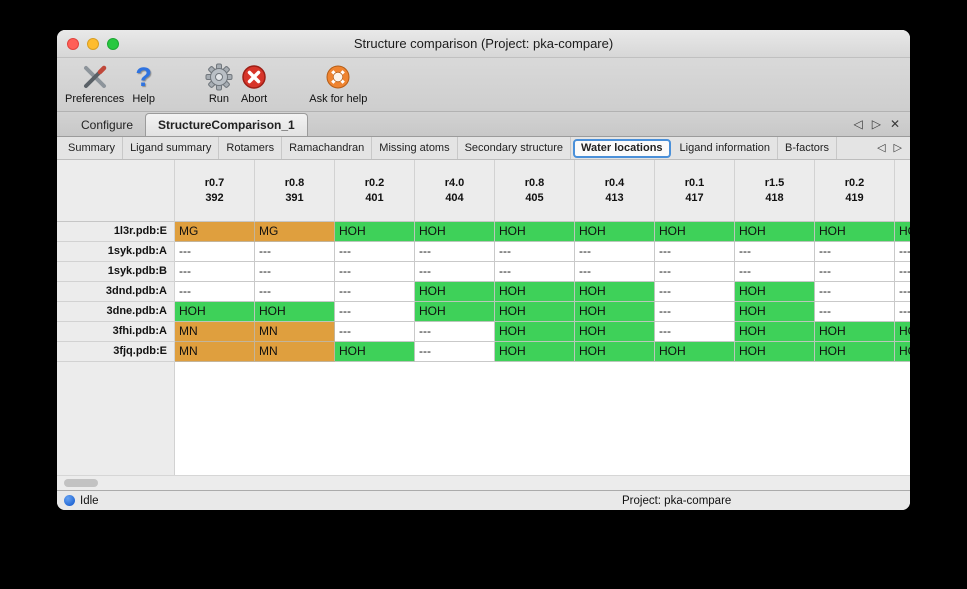  Describe the element at coordinates (81, 483) in the screenshot. I see `scrollbar-thumb` at that location.